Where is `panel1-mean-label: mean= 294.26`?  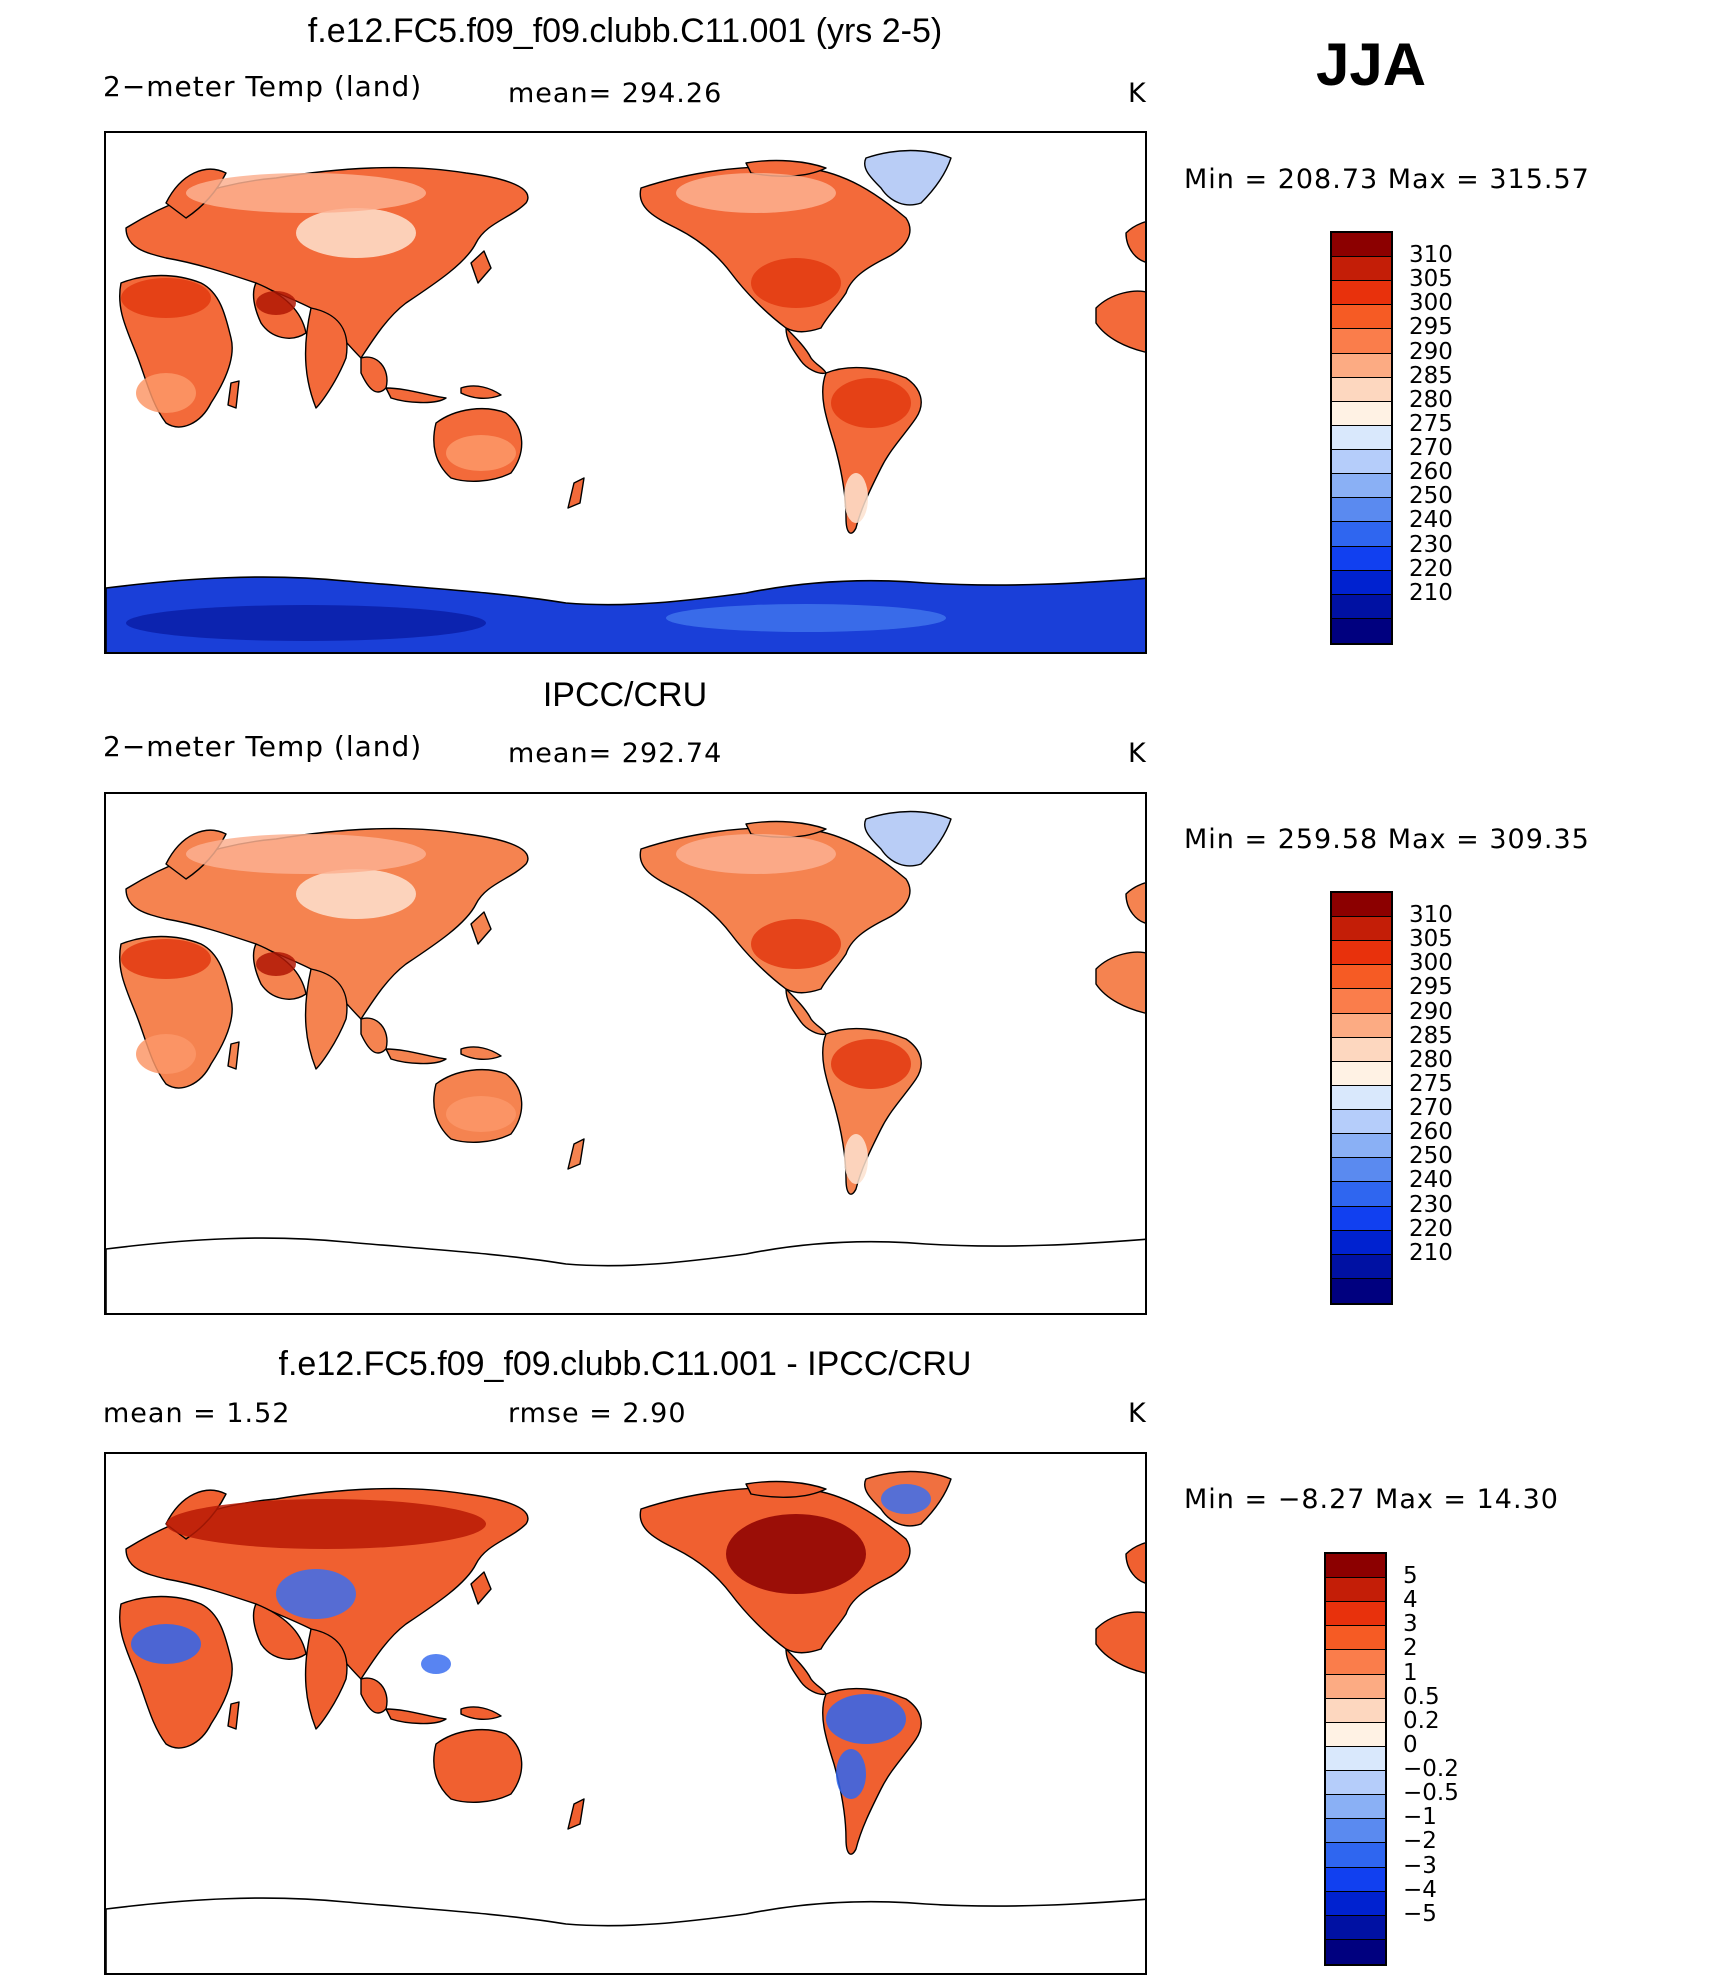
panel1-mean-label: mean= 294.26 is located at coordinates (615, 93).